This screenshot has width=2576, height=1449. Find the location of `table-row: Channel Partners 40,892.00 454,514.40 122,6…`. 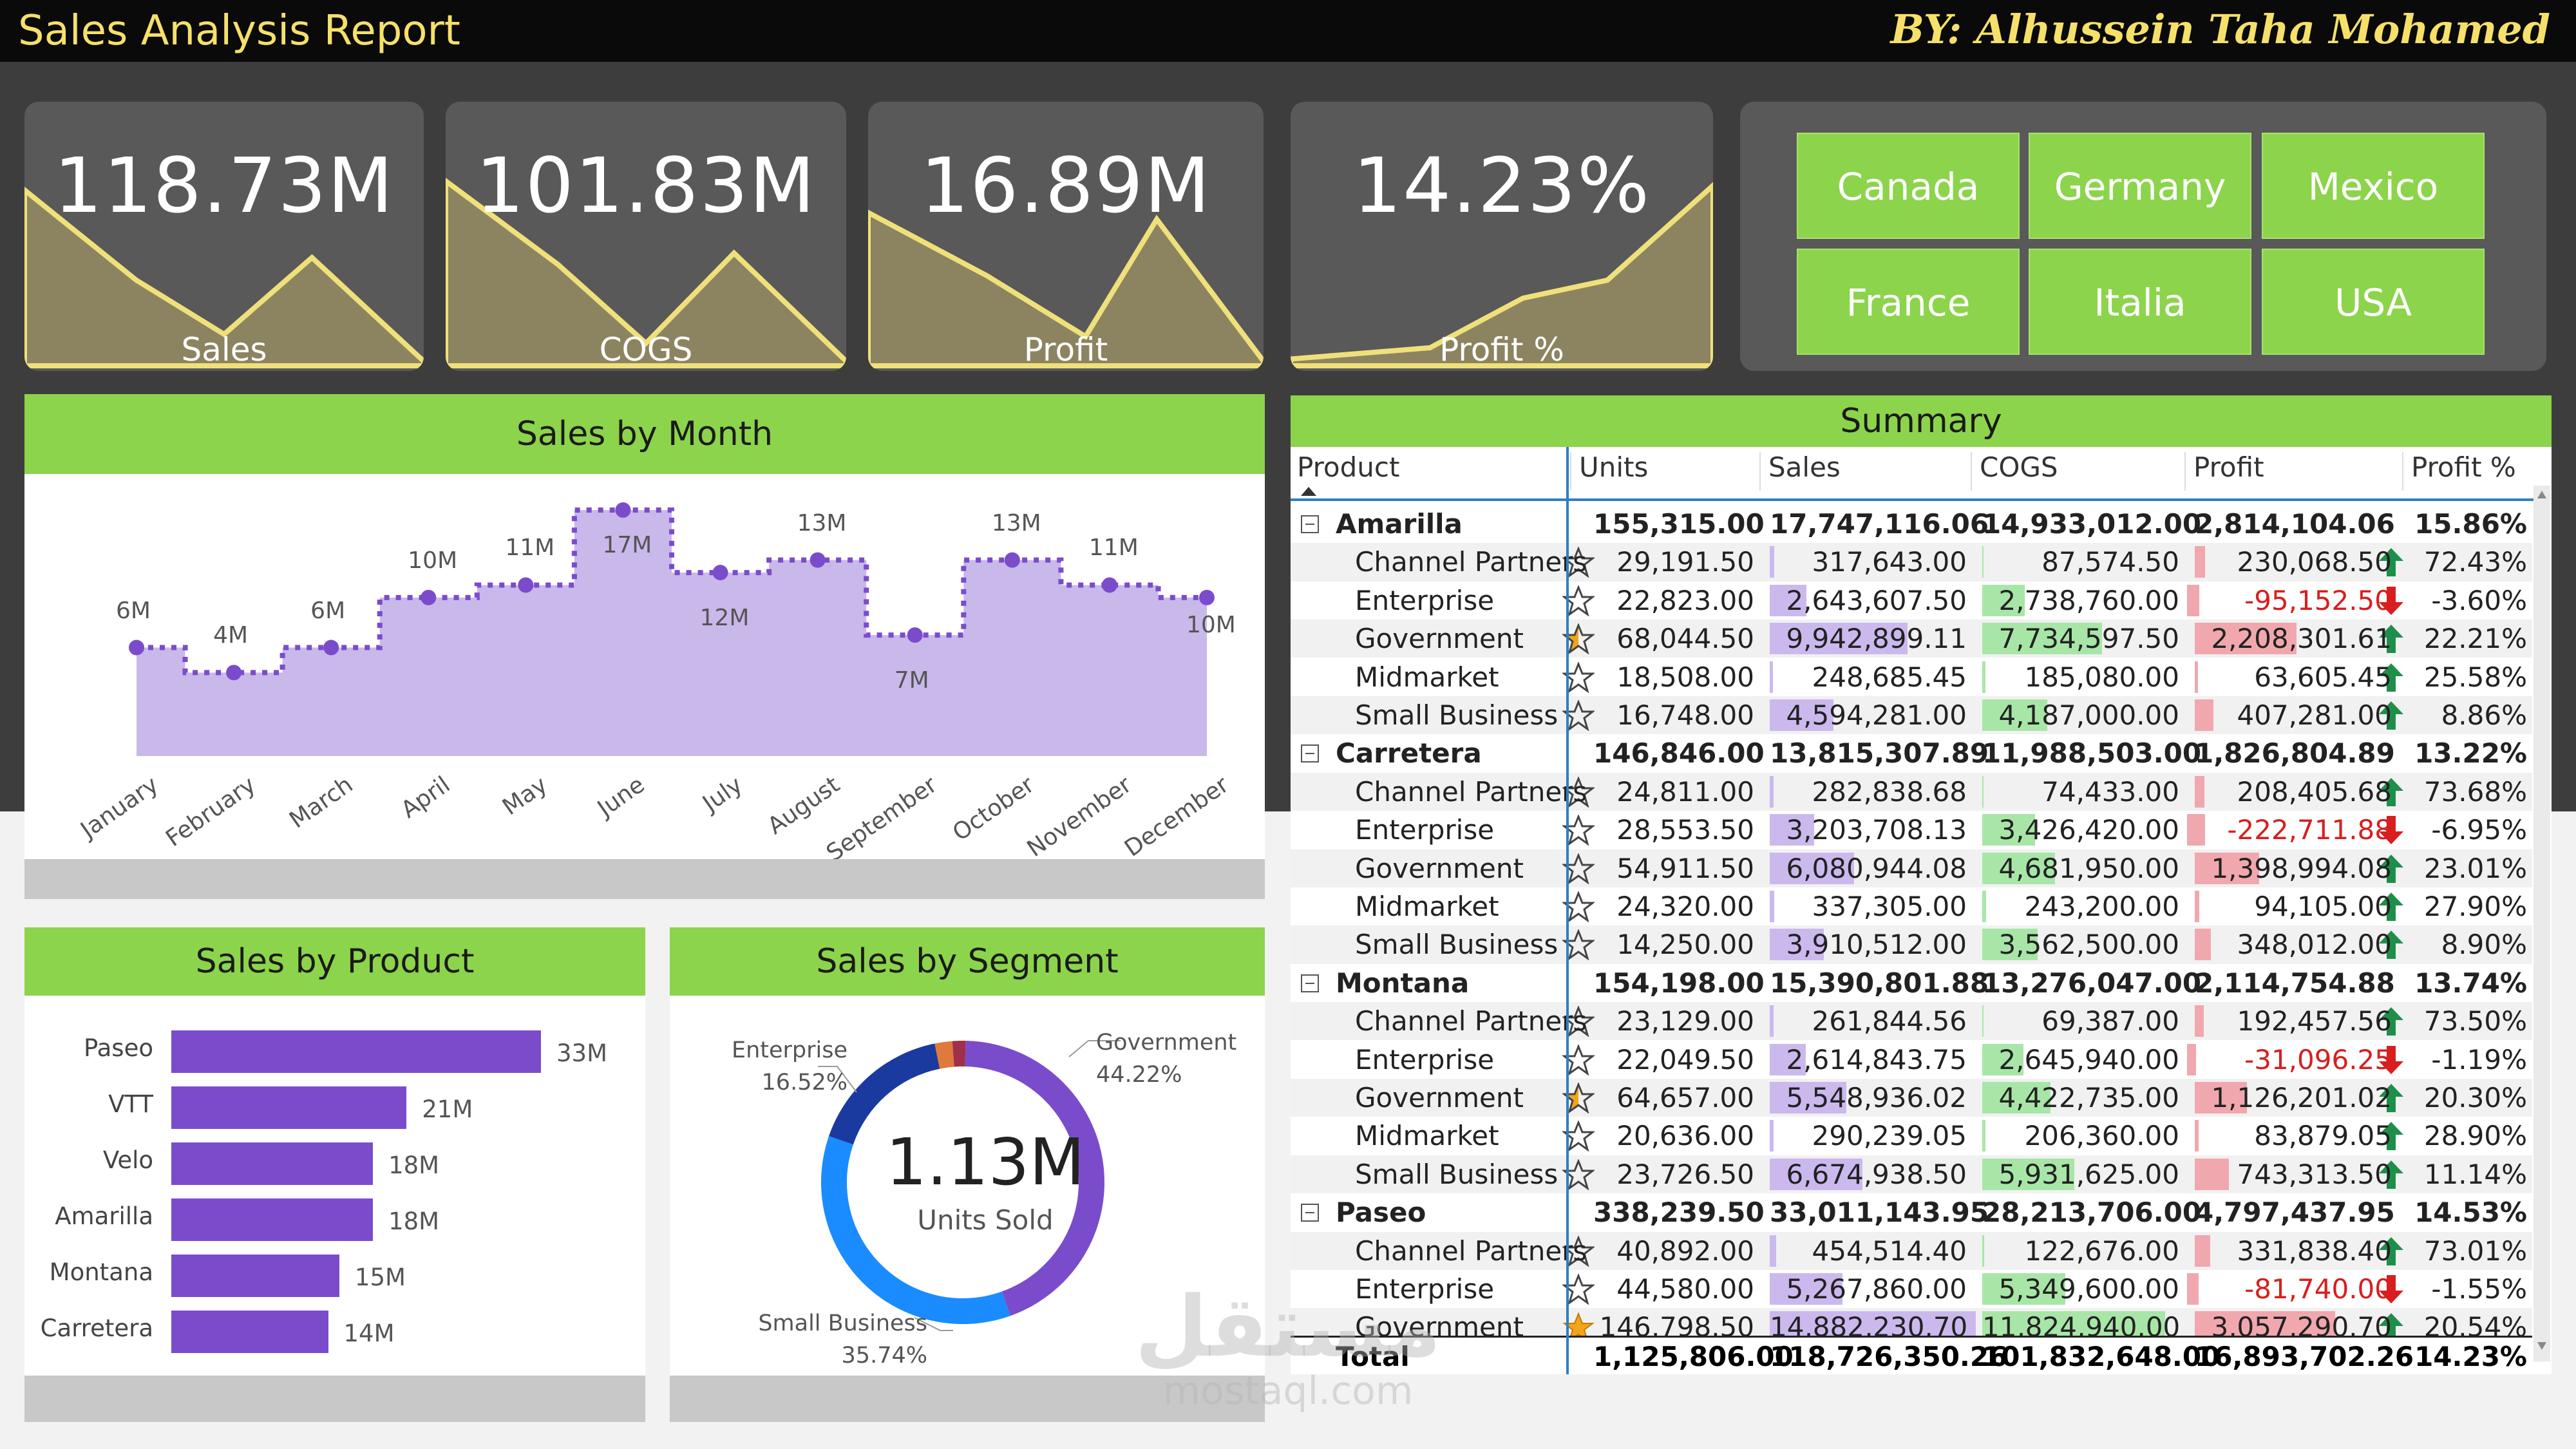

table-row: Channel Partners 40,892.00 454,514.40 122,6… is located at coordinates (1911, 1251).